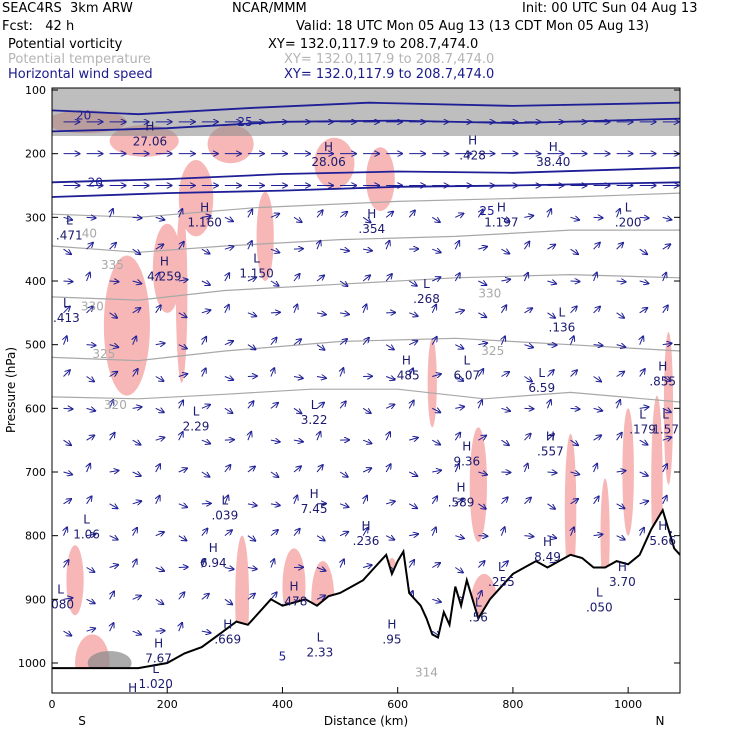 The image size is (740, 740). What do you see at coordinates (550, 452) in the screenshot?
I see `extremum-value: .557` at bounding box center [550, 452].